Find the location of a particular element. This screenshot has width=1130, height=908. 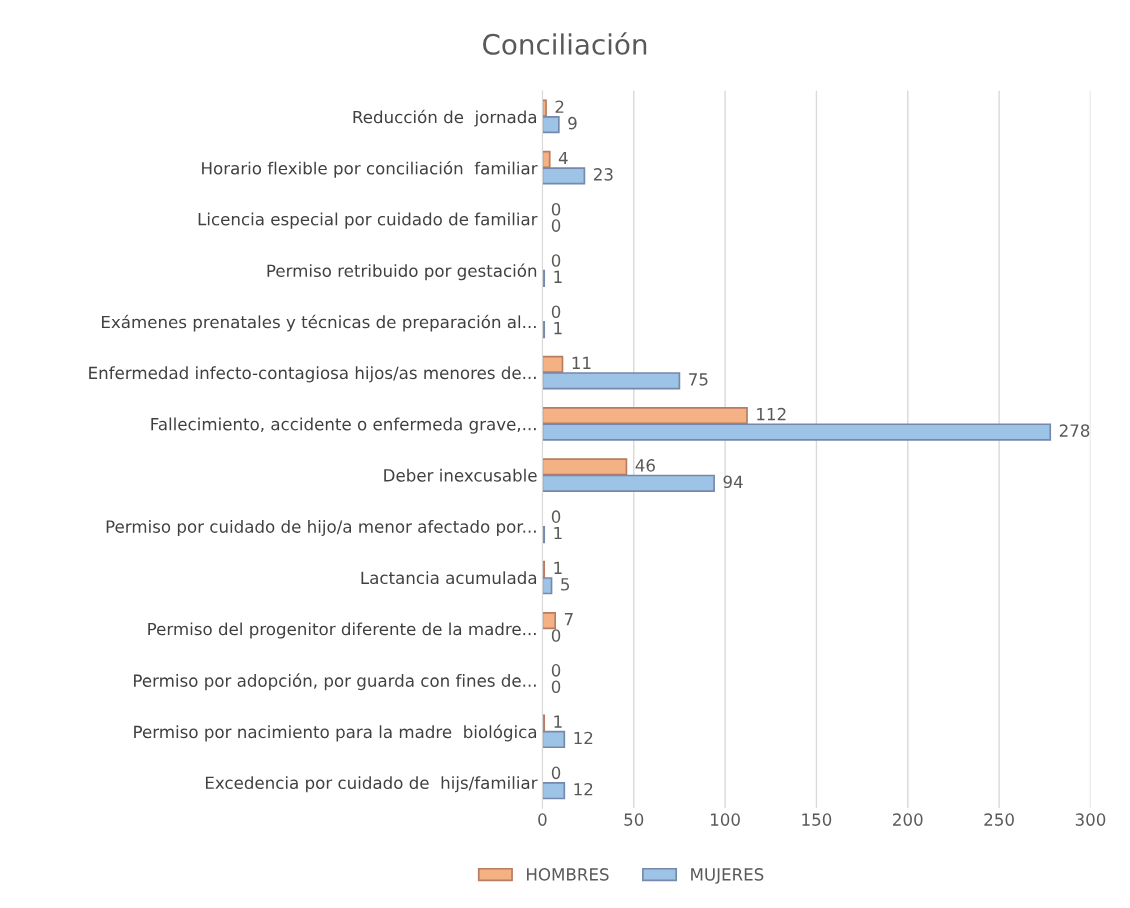

data-label: 23 is located at coordinates (603, 174).